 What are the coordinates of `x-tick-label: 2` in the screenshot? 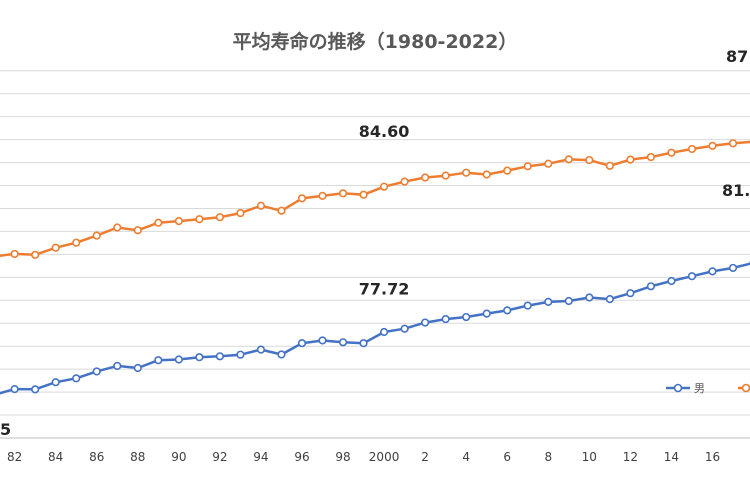 It's located at (425, 457).